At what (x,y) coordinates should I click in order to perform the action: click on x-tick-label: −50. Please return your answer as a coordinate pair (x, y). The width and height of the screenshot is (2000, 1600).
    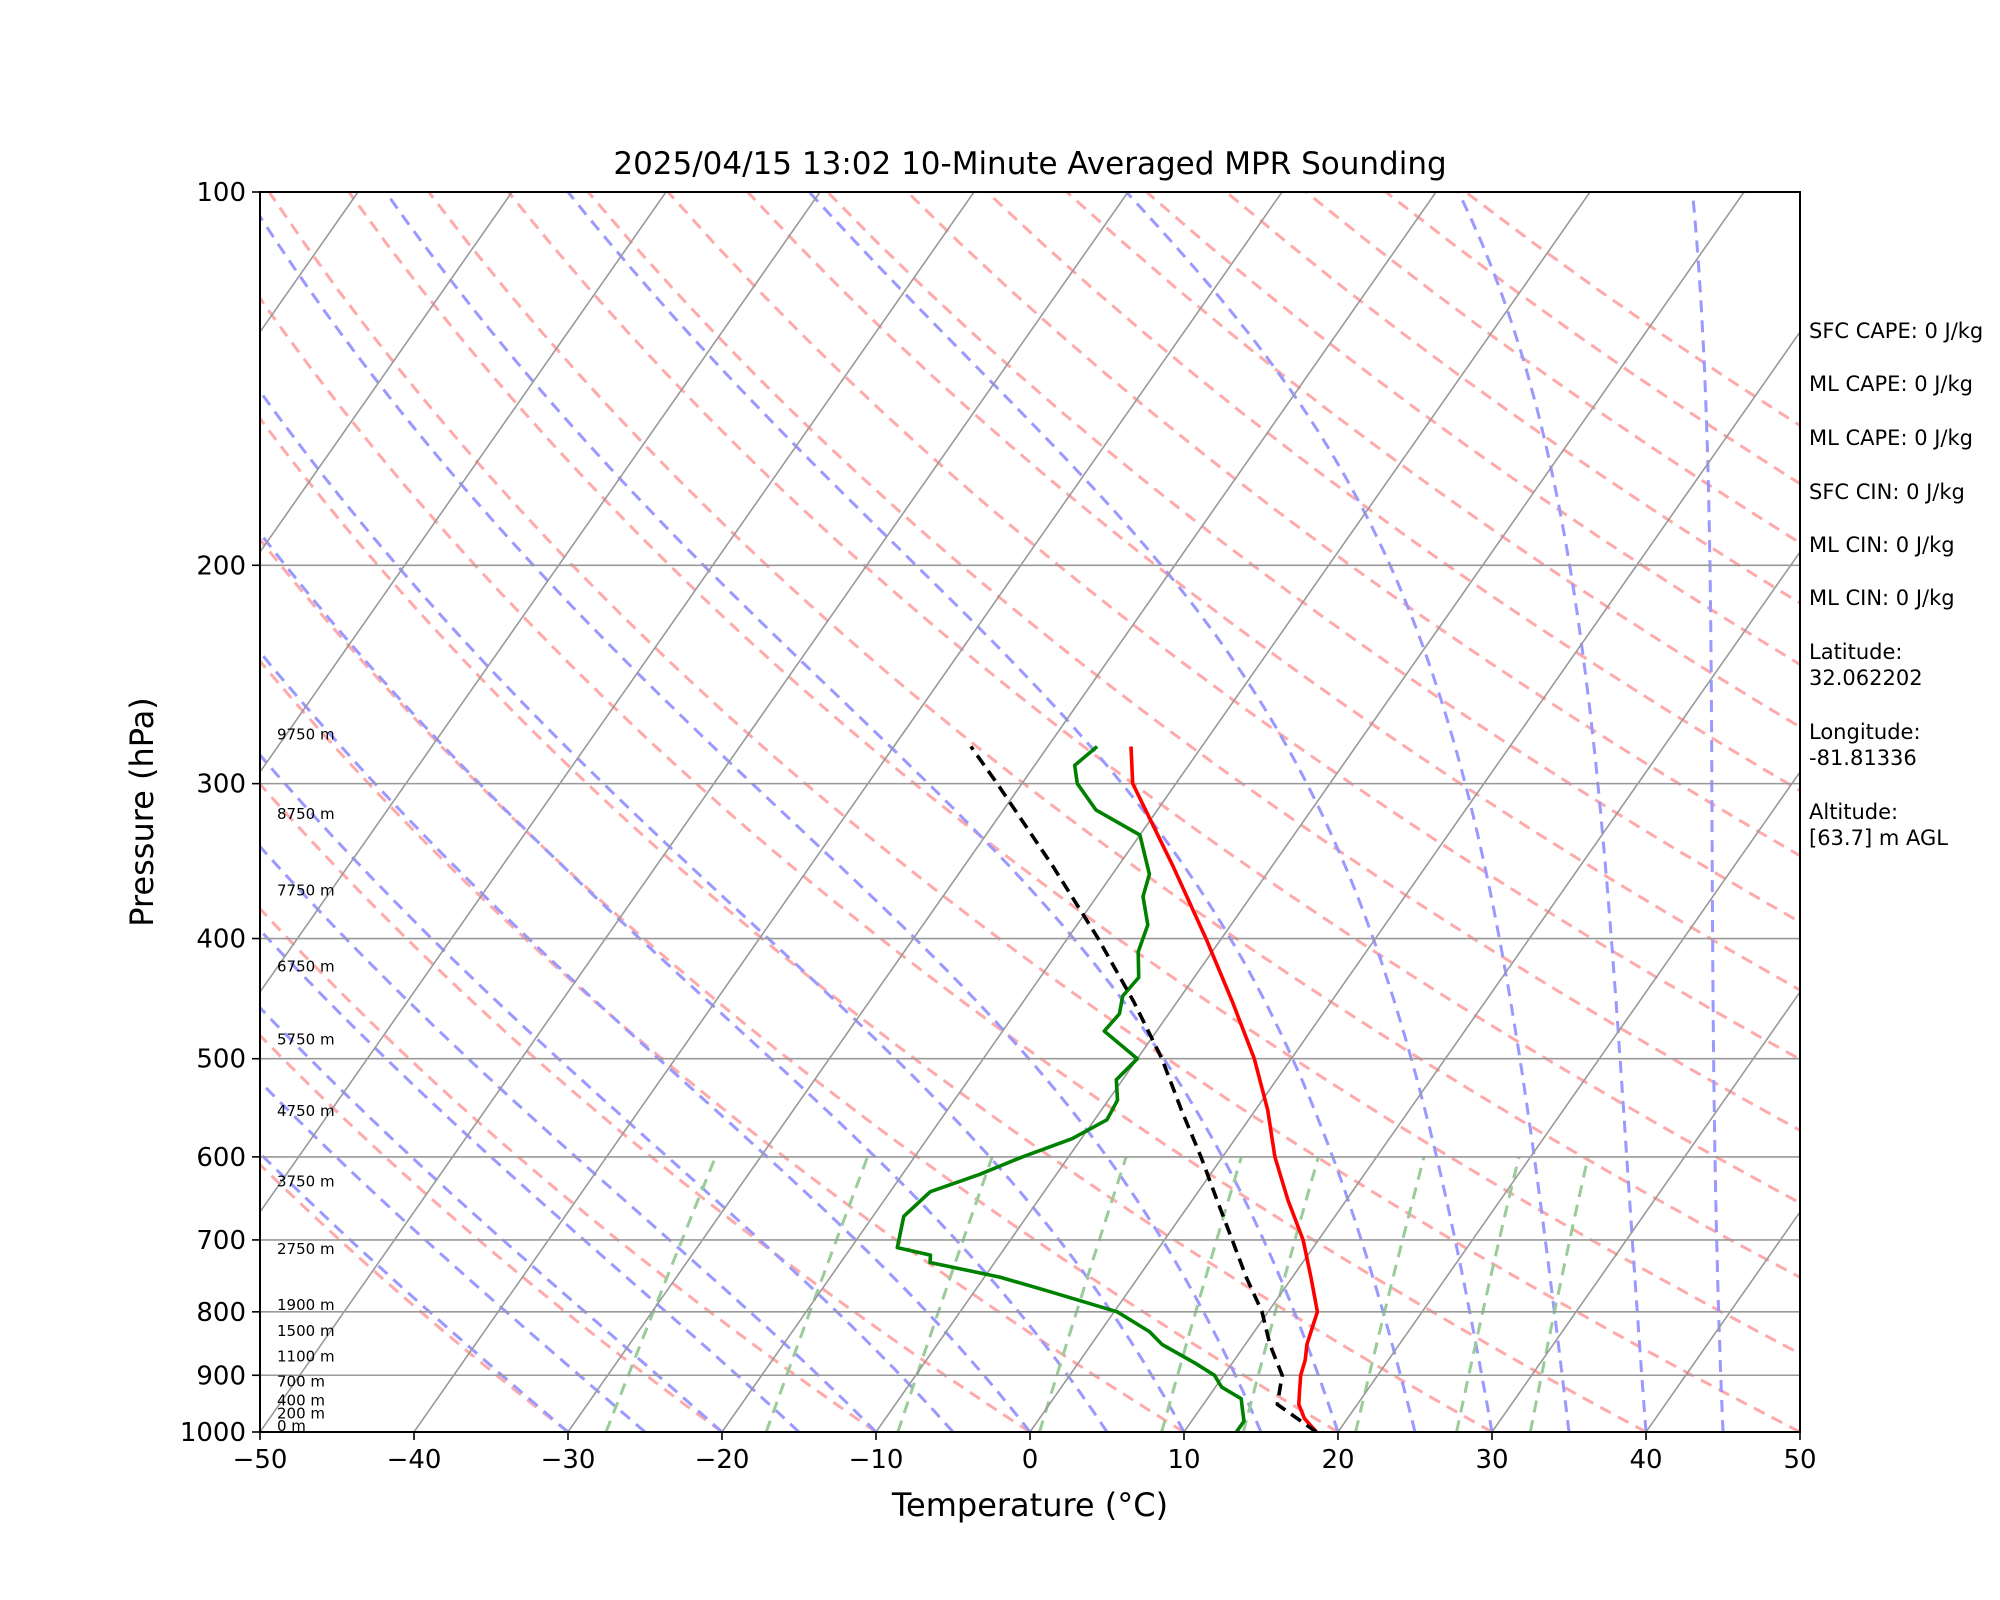
    Looking at the image, I should click on (260, 1460).